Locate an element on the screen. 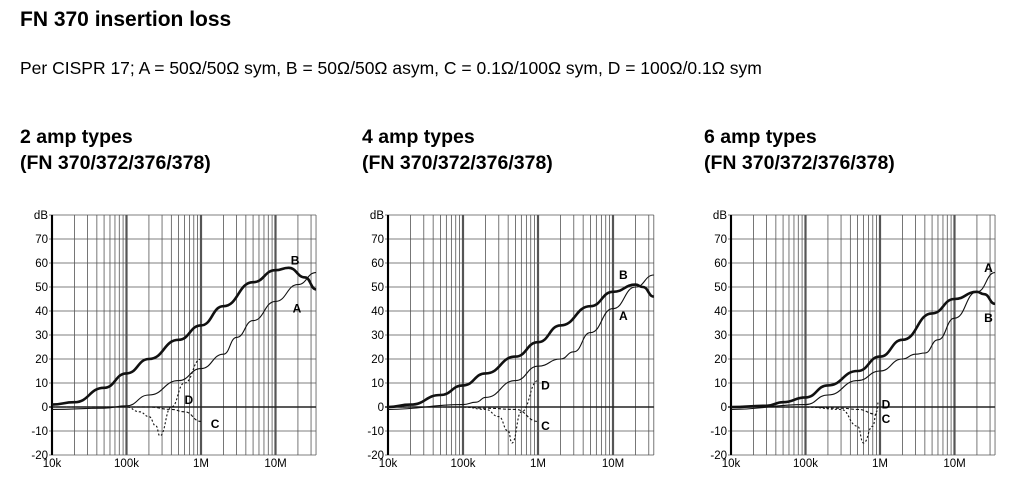 This screenshot has width=1029, height=499. page-title: FN 370 insertion loss is located at coordinates (126, 19).